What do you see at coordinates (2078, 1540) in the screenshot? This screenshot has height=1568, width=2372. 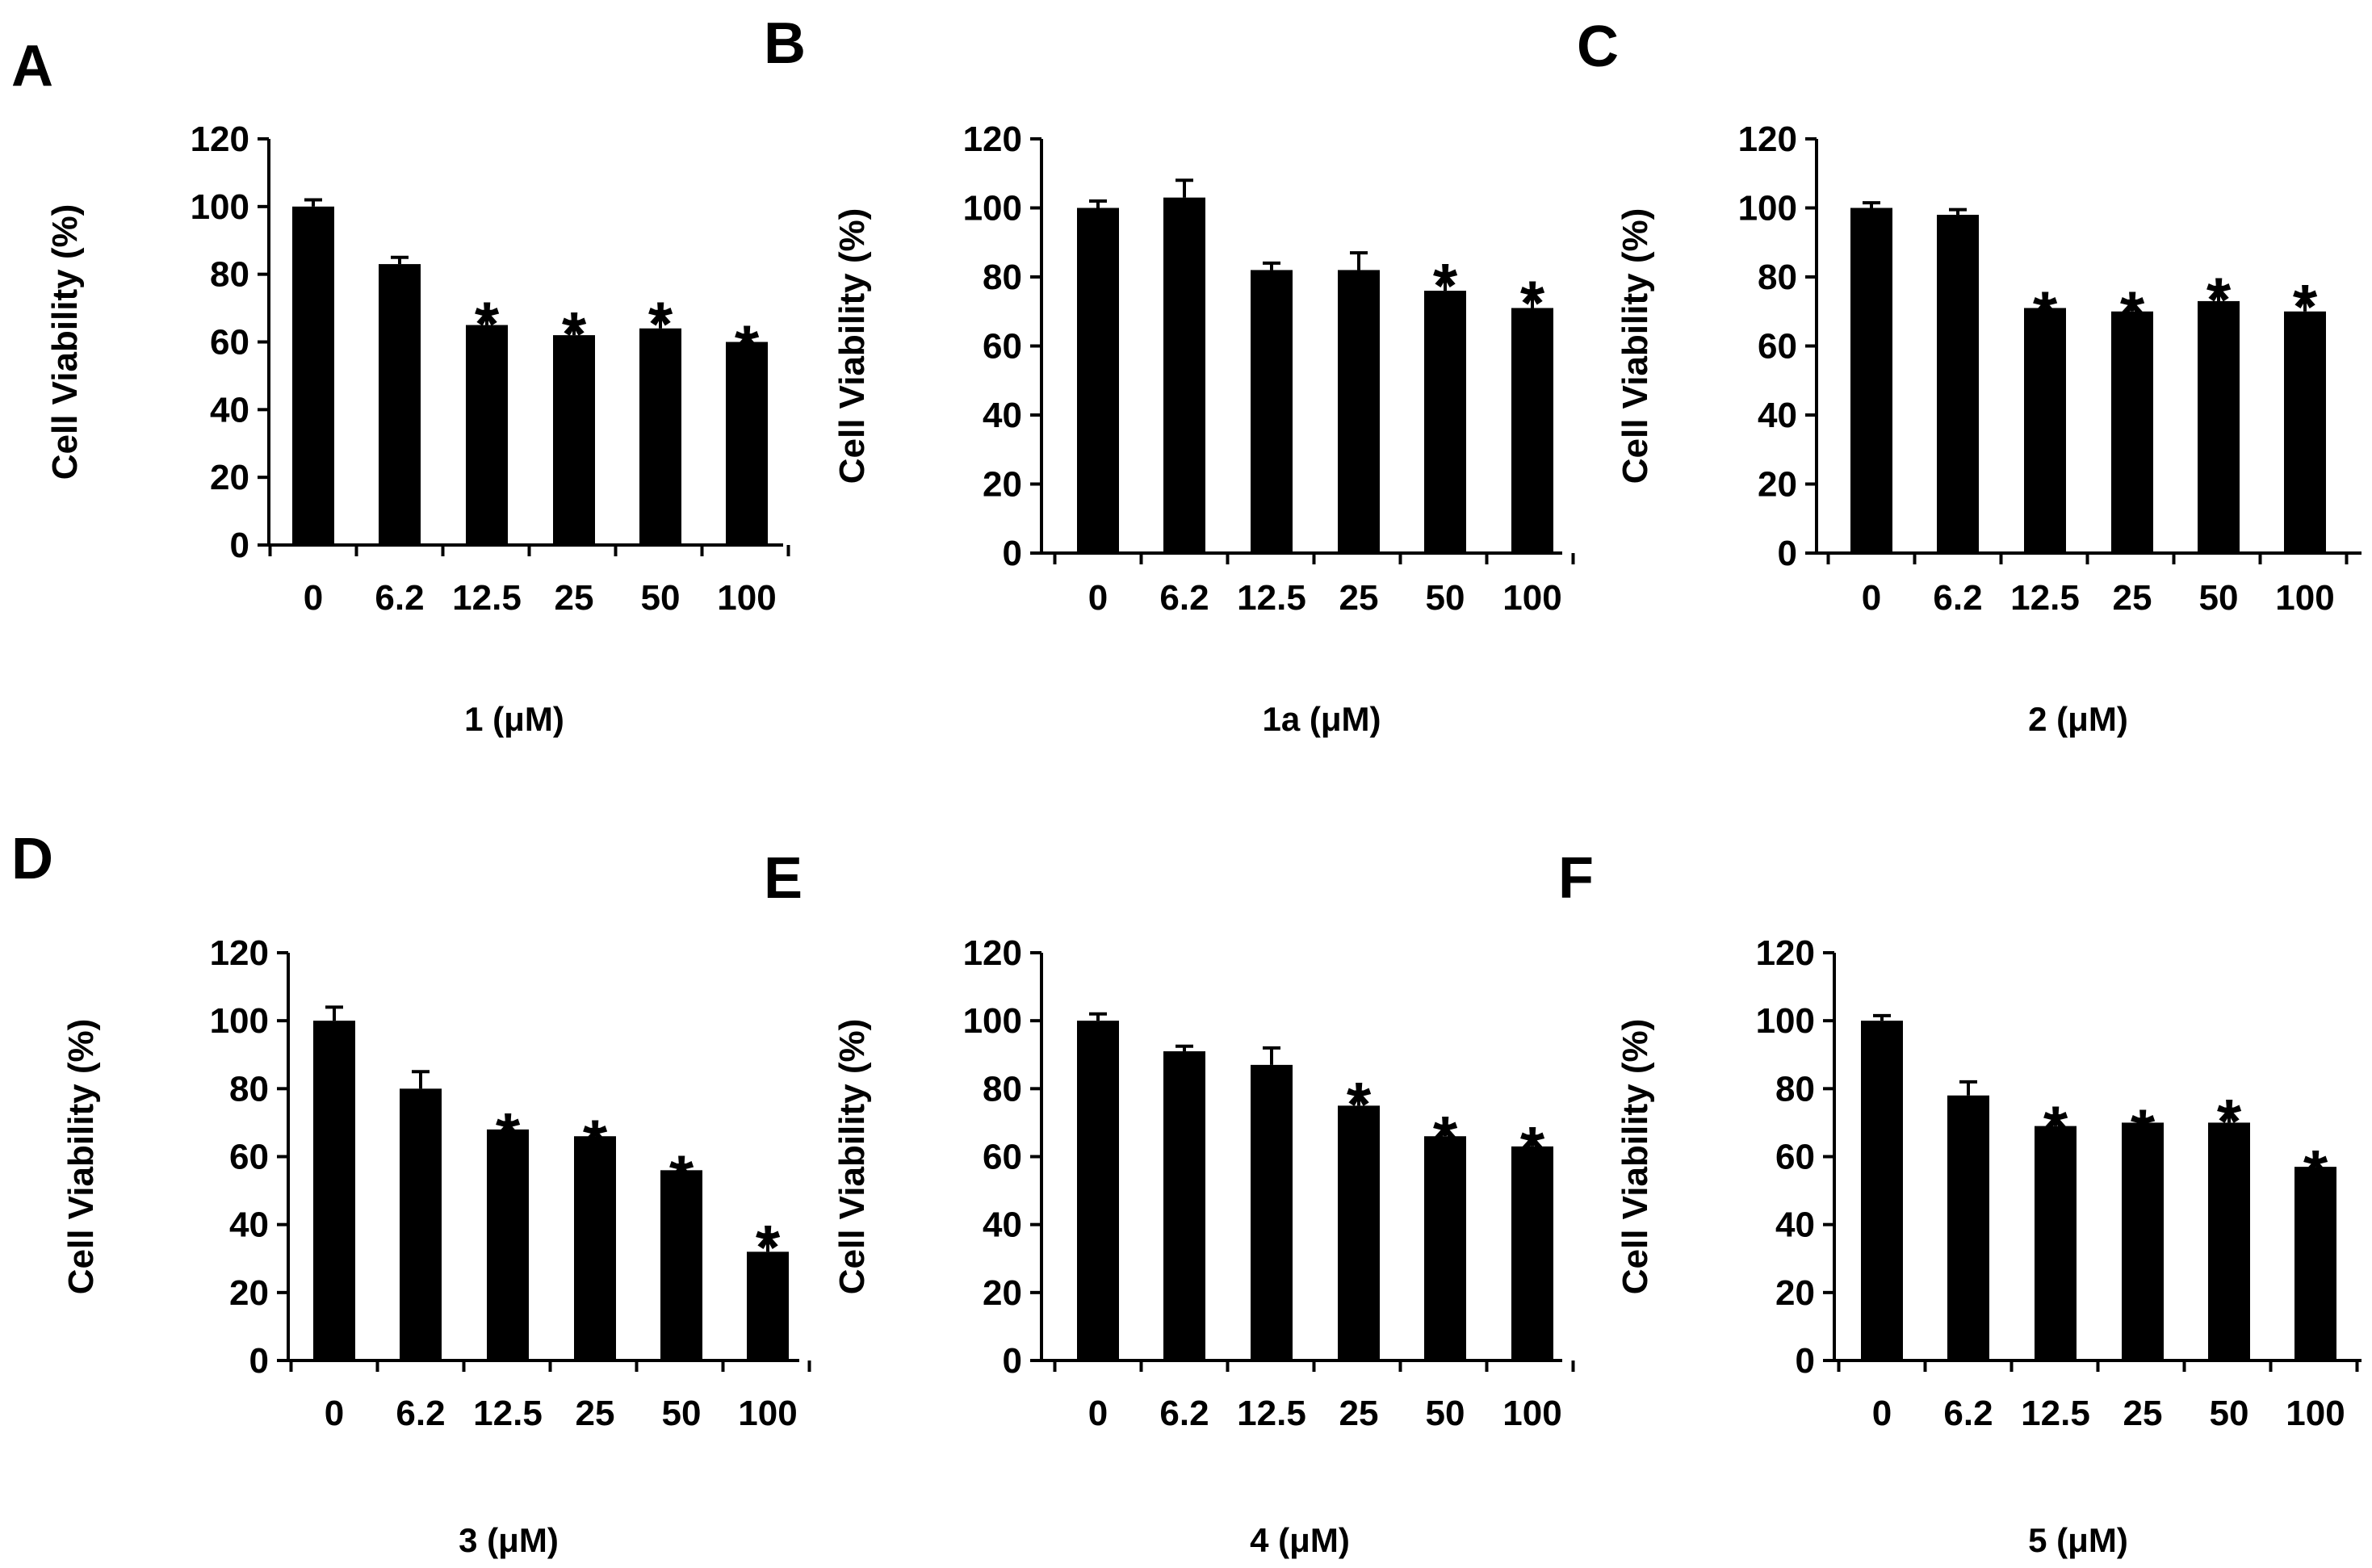 I see `x-axis-label: 5 (μM)` at bounding box center [2078, 1540].